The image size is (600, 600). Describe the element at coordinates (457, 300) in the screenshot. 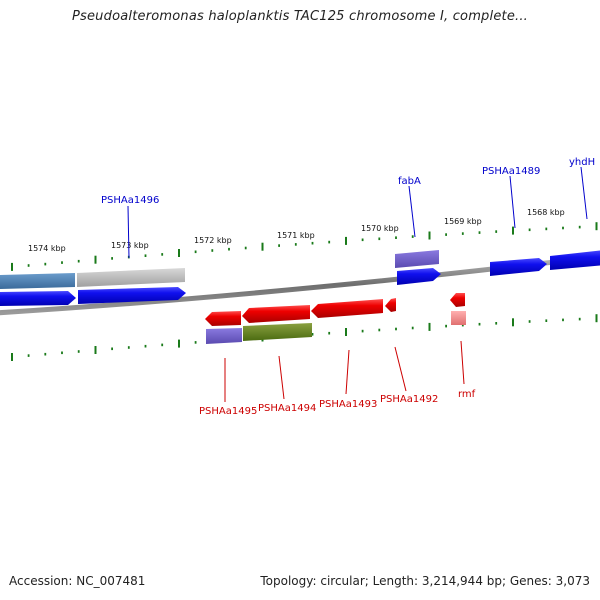

I see `gene-arrow-rmf` at that location.